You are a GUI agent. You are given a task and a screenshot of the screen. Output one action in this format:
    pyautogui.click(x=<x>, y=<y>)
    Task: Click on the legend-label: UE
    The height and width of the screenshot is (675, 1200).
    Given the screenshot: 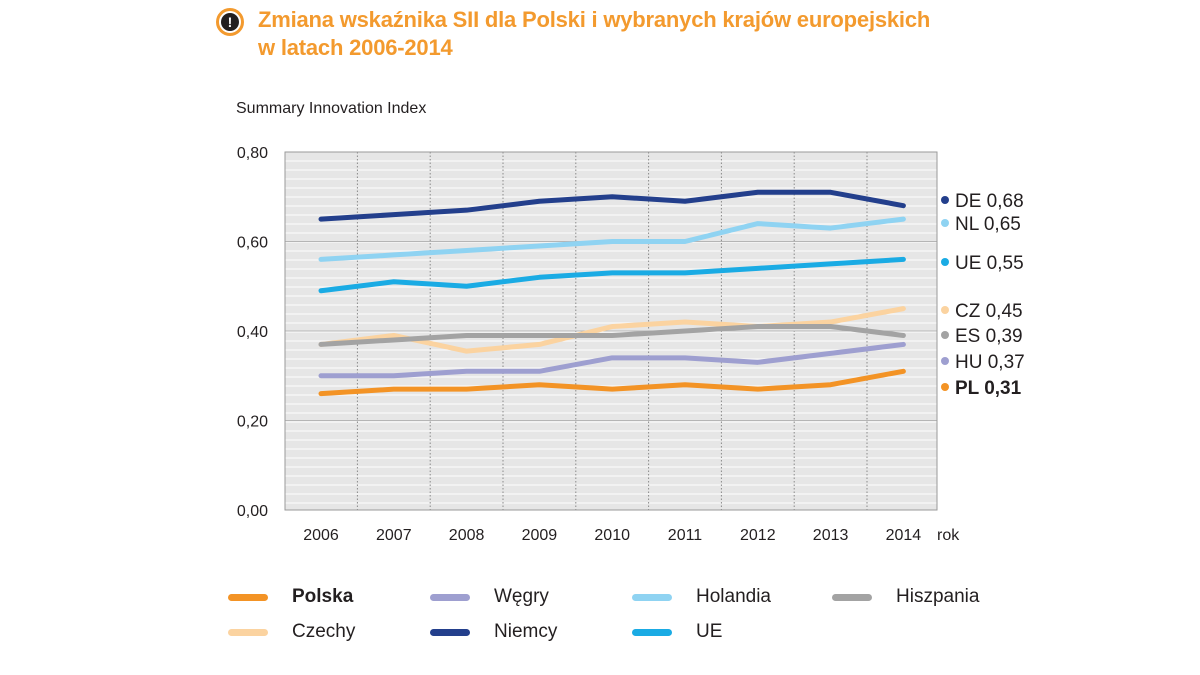 What is the action you would take?
    pyautogui.click(x=709, y=631)
    